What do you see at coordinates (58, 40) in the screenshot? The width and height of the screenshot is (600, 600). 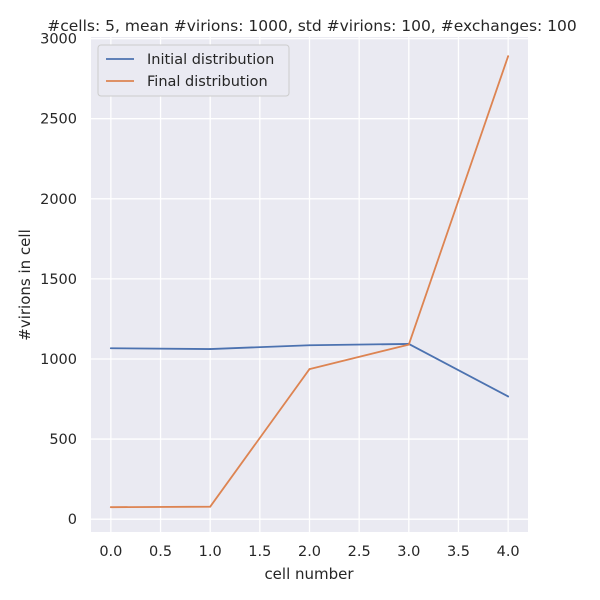 I see `y-tick-label: 3000` at bounding box center [58, 40].